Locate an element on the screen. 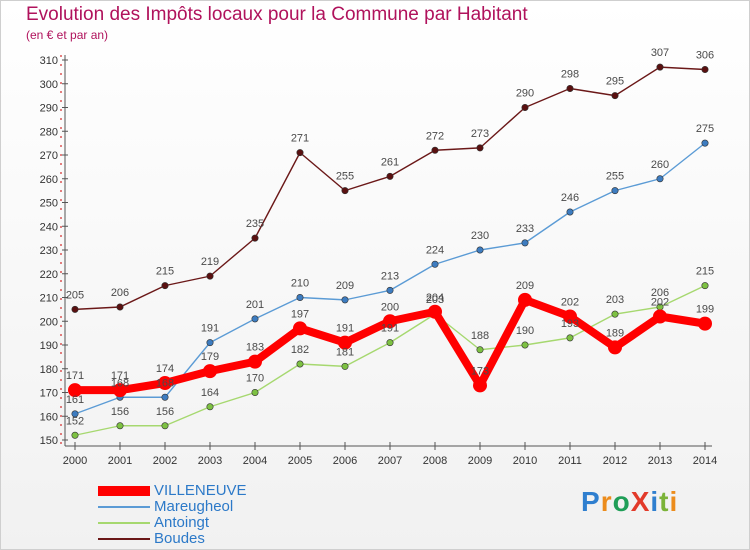 This screenshot has height=550, width=750. data-label: 233 is located at coordinates (525, 229).